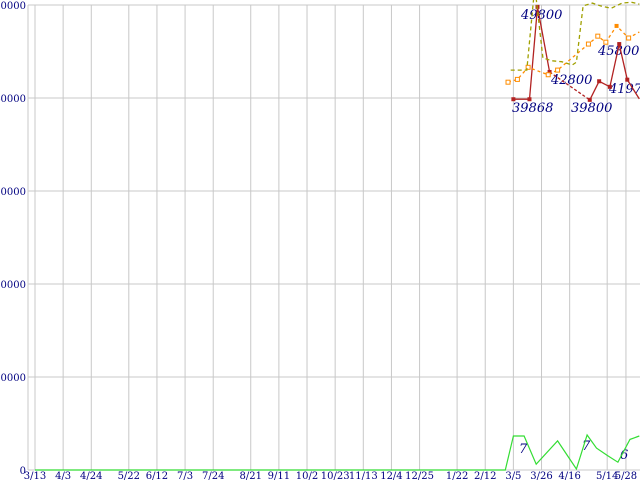 The image size is (640, 480). Describe the element at coordinates (13, 192) in the screenshot. I see `y-tick-label: 30000` at that location.